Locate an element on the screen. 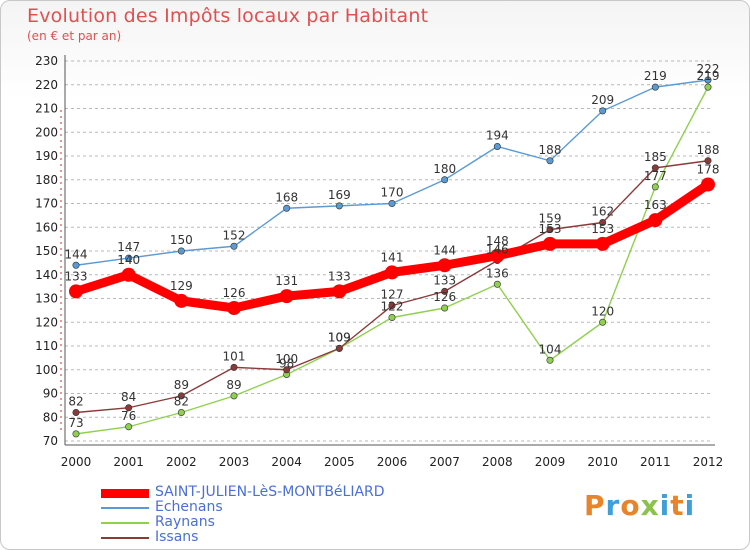  logo-letter: x is located at coordinates (650, 505).